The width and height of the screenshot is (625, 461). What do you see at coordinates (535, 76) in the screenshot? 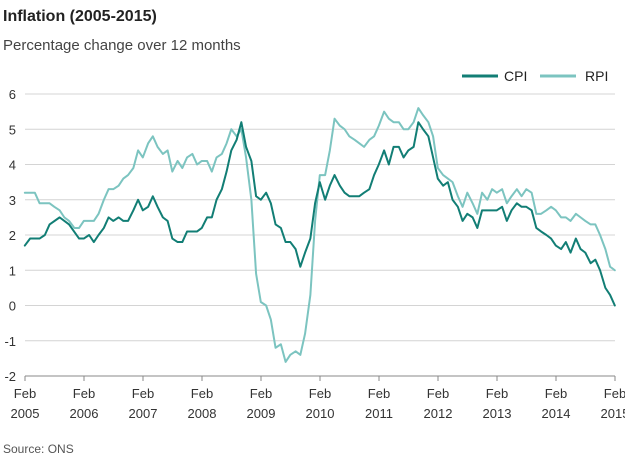
I see `legend: CPI RPI` at bounding box center [535, 76].